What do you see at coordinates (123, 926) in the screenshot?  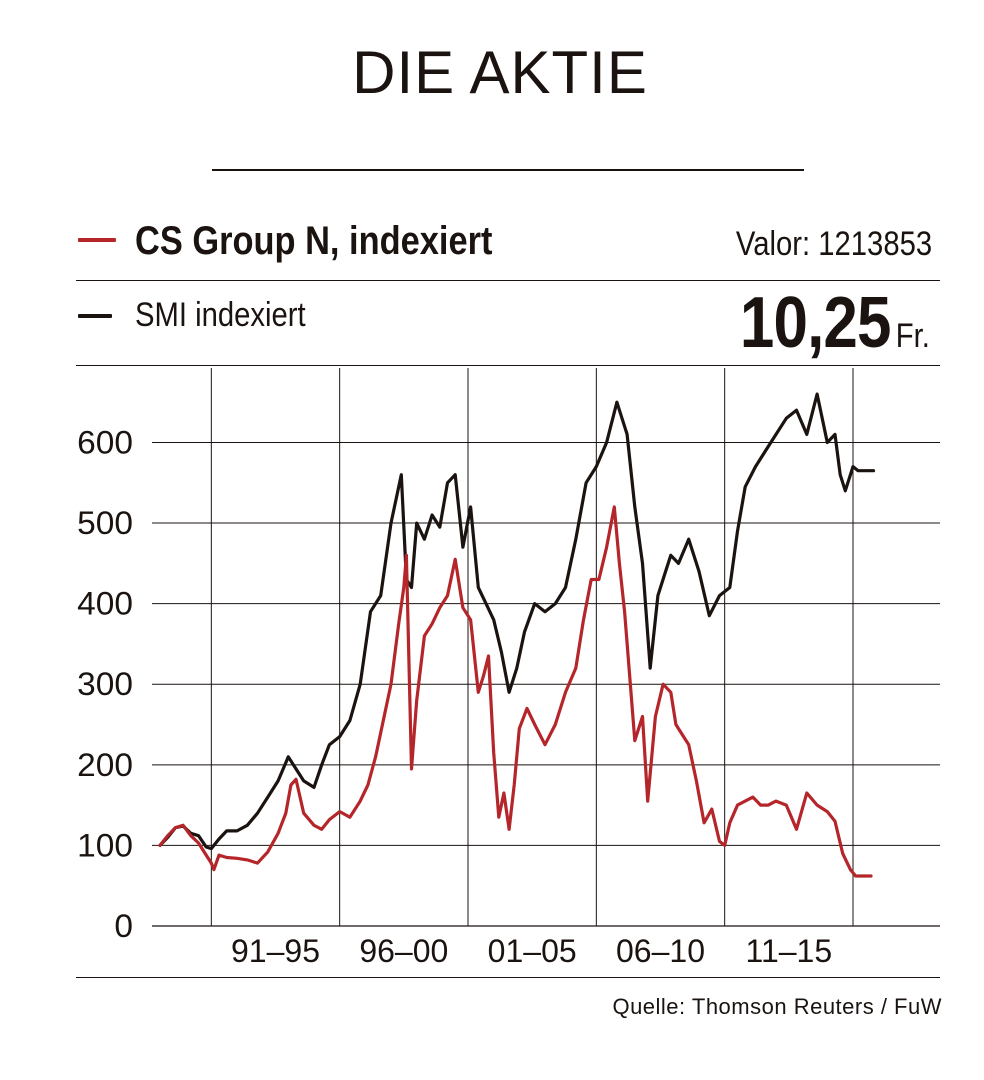 I see `y-tick-label: 0` at bounding box center [123, 926].